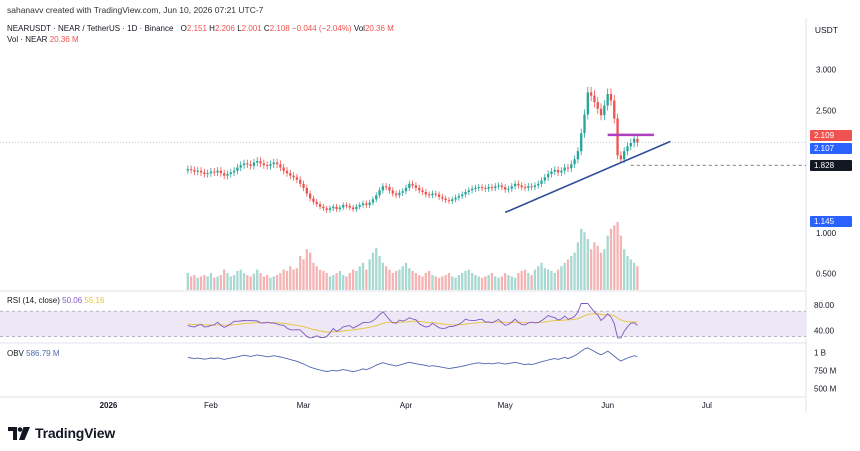 The height and width of the screenshot is (451, 860). What do you see at coordinates (412, 360) in the screenshot?
I see `obv-line` at bounding box center [412, 360].